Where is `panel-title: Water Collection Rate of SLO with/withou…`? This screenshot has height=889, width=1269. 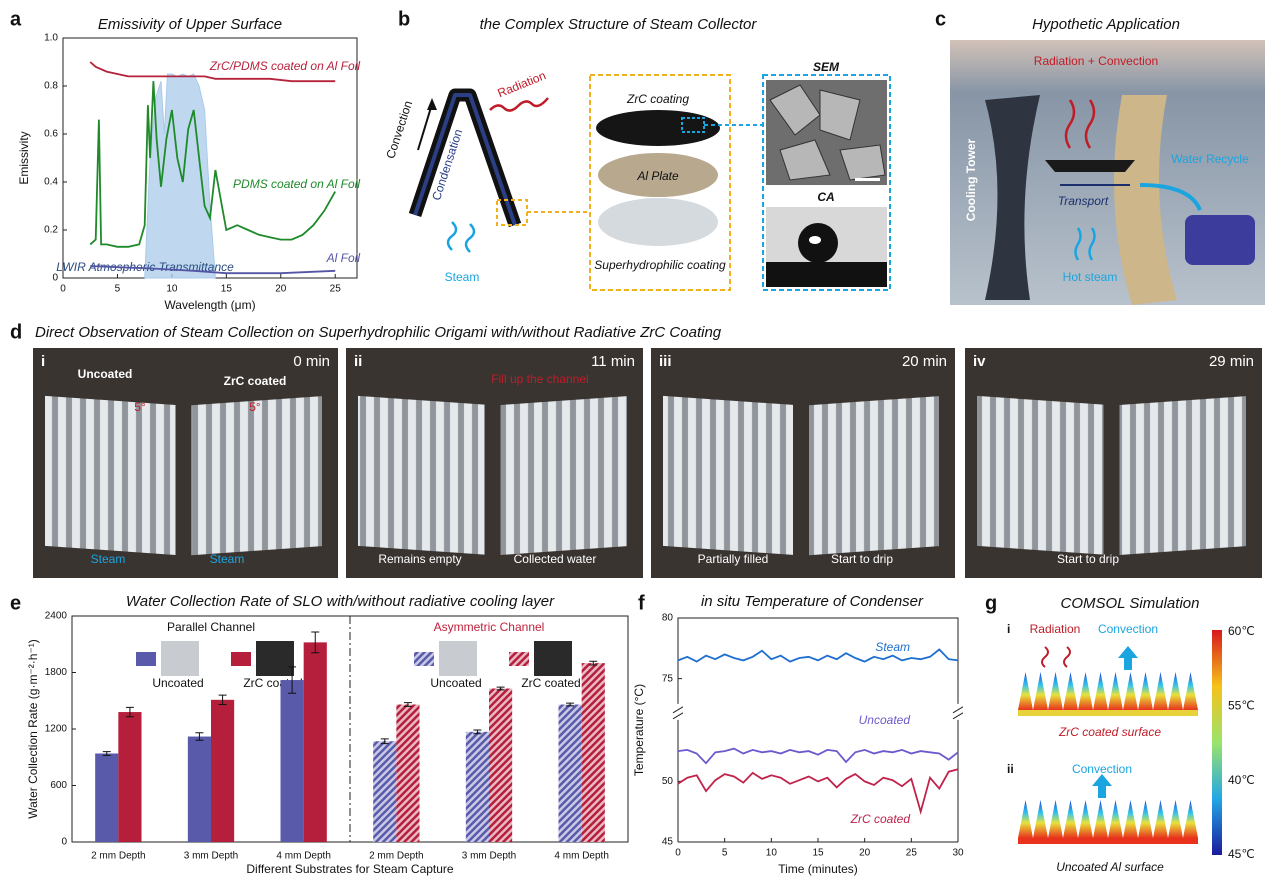 panel-title: Water Collection Rate of SLO with/withou… is located at coordinates (340, 601).